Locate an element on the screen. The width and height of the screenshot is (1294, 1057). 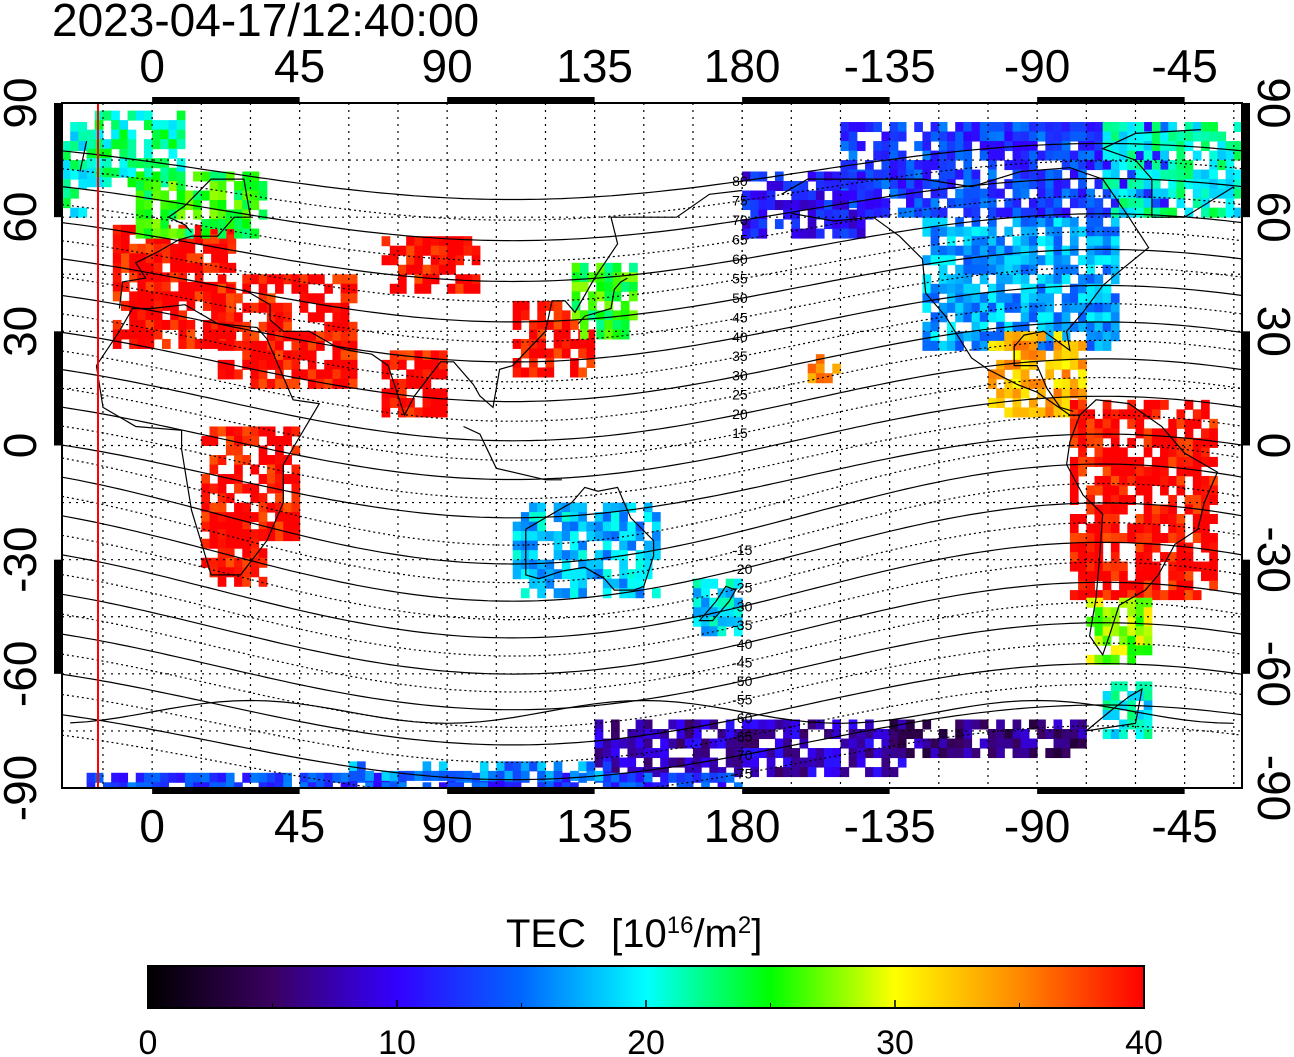
top-lon-tick-label: 90 is located at coordinates (447, 66).